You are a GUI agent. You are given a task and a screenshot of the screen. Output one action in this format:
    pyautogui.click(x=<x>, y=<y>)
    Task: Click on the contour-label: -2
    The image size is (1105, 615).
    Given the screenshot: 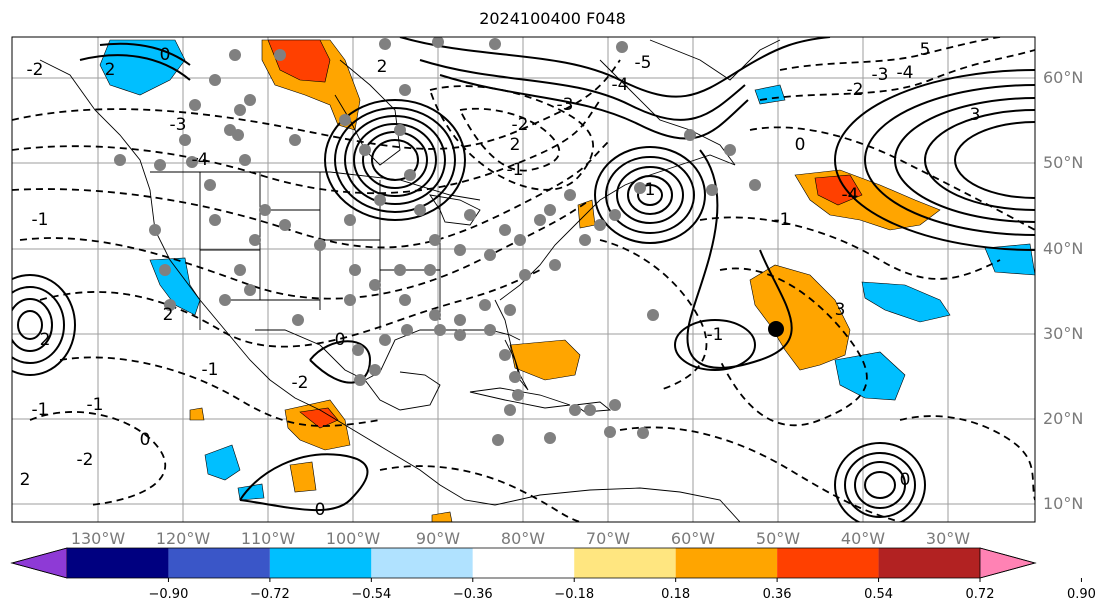 What is the action you would take?
    pyautogui.click(x=85, y=460)
    